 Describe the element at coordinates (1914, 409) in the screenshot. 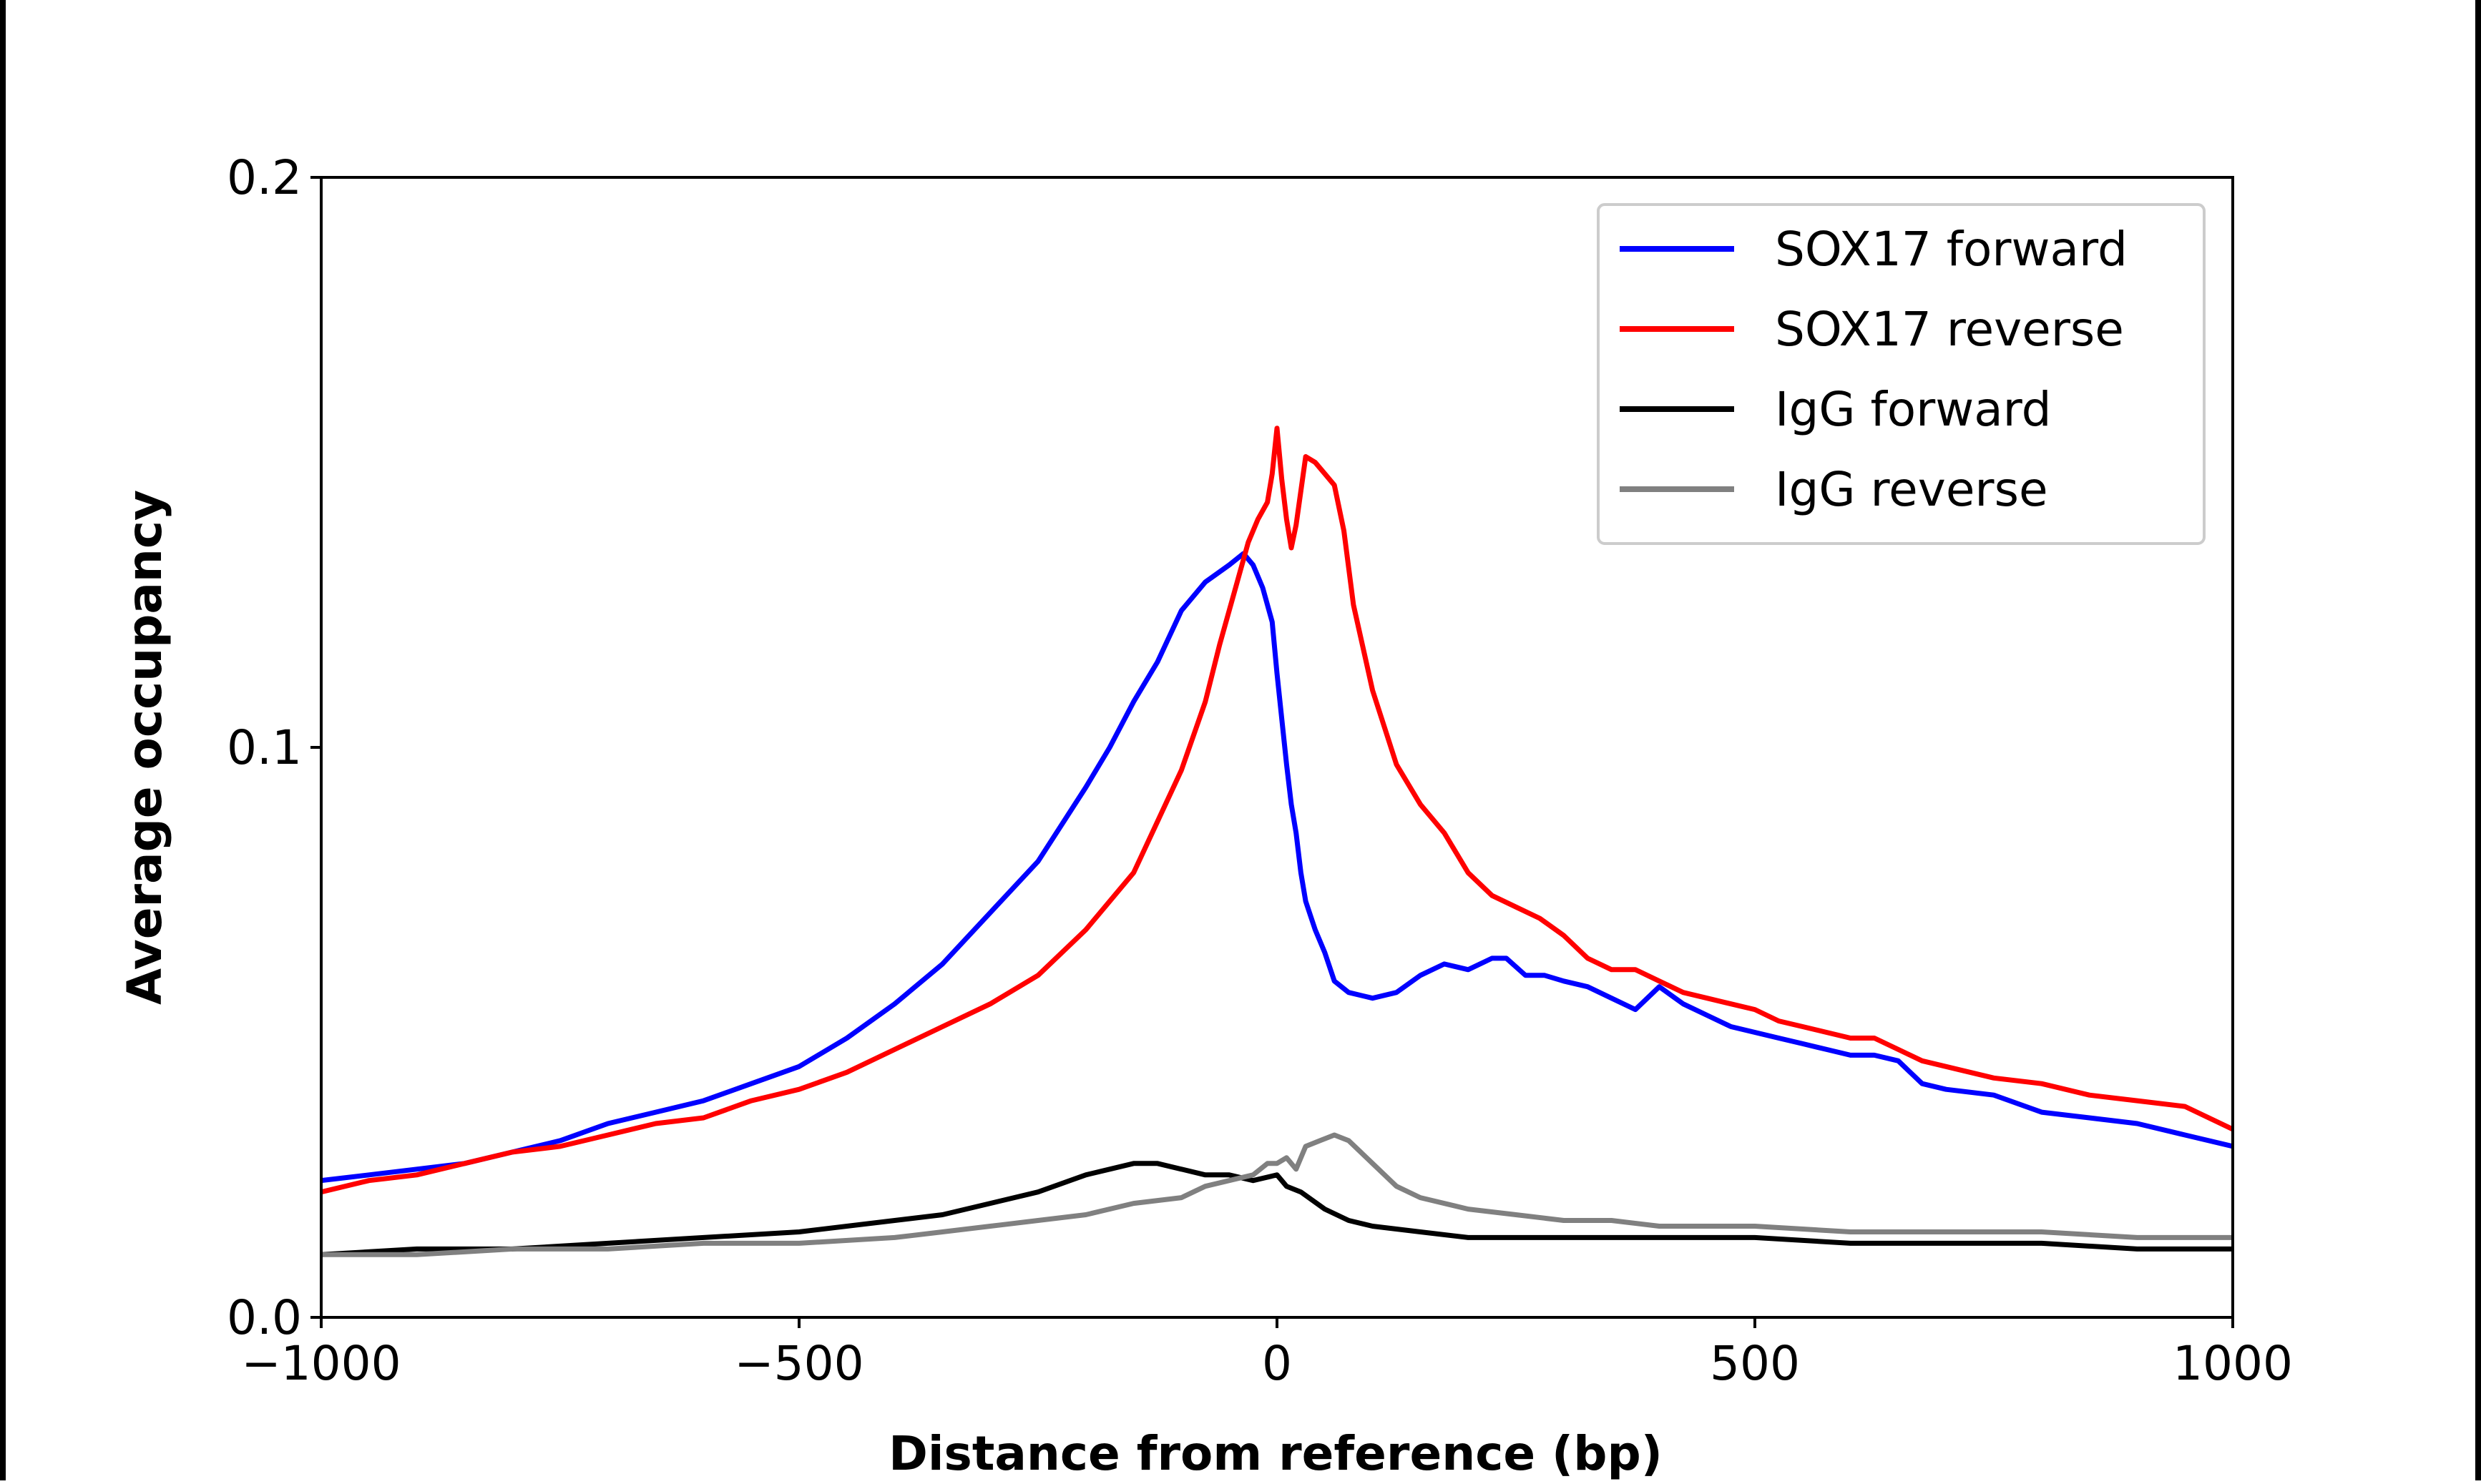

I see `legend-label: IgG forward` at that location.